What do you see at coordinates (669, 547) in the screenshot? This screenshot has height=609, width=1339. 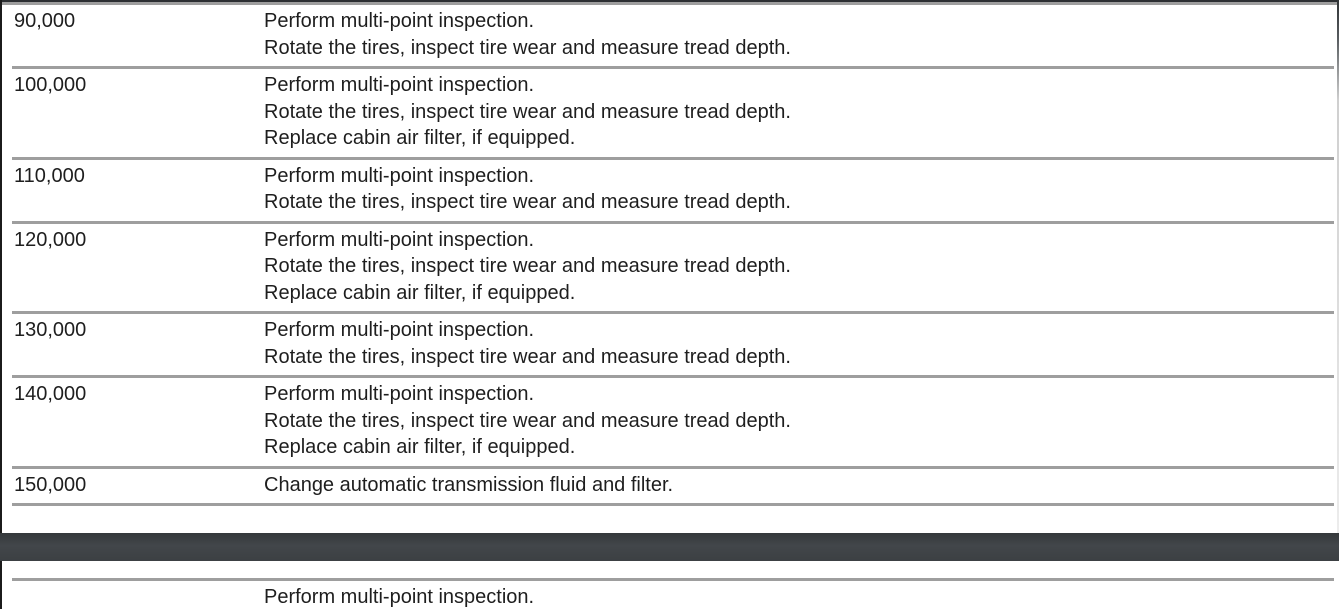 I see `page-gap-band` at bounding box center [669, 547].